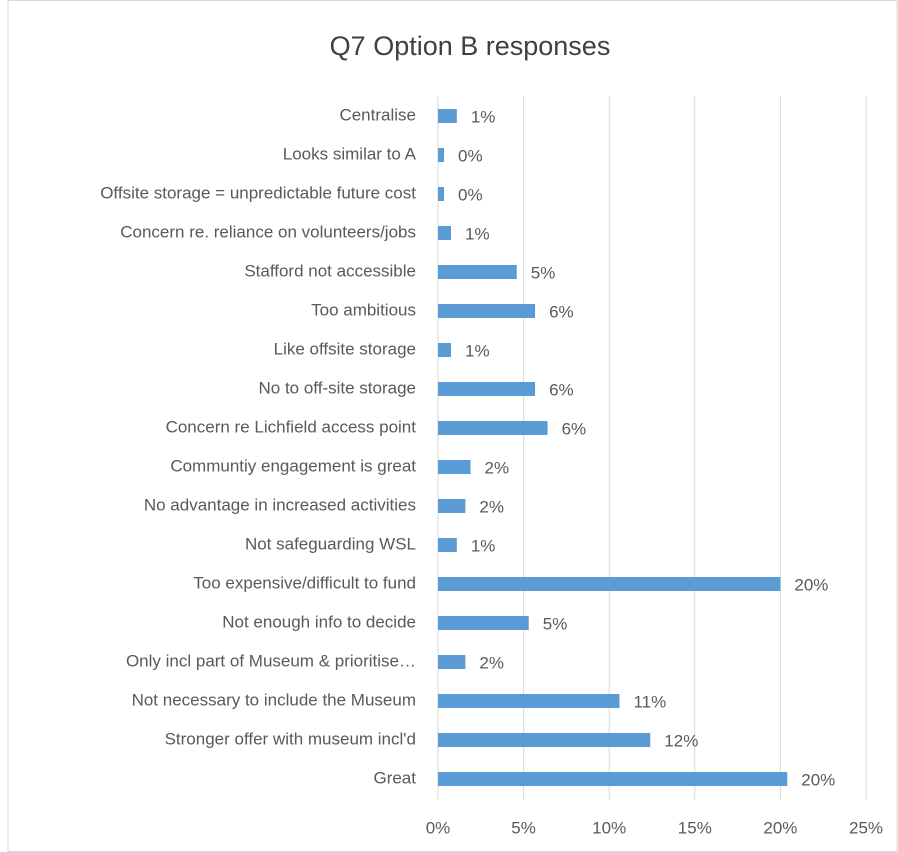 Image resolution: width=898 pixels, height=852 pixels. Describe the element at coordinates (319, 621) in the screenshot. I see `y-tick-label: Not enough info to decide` at that location.